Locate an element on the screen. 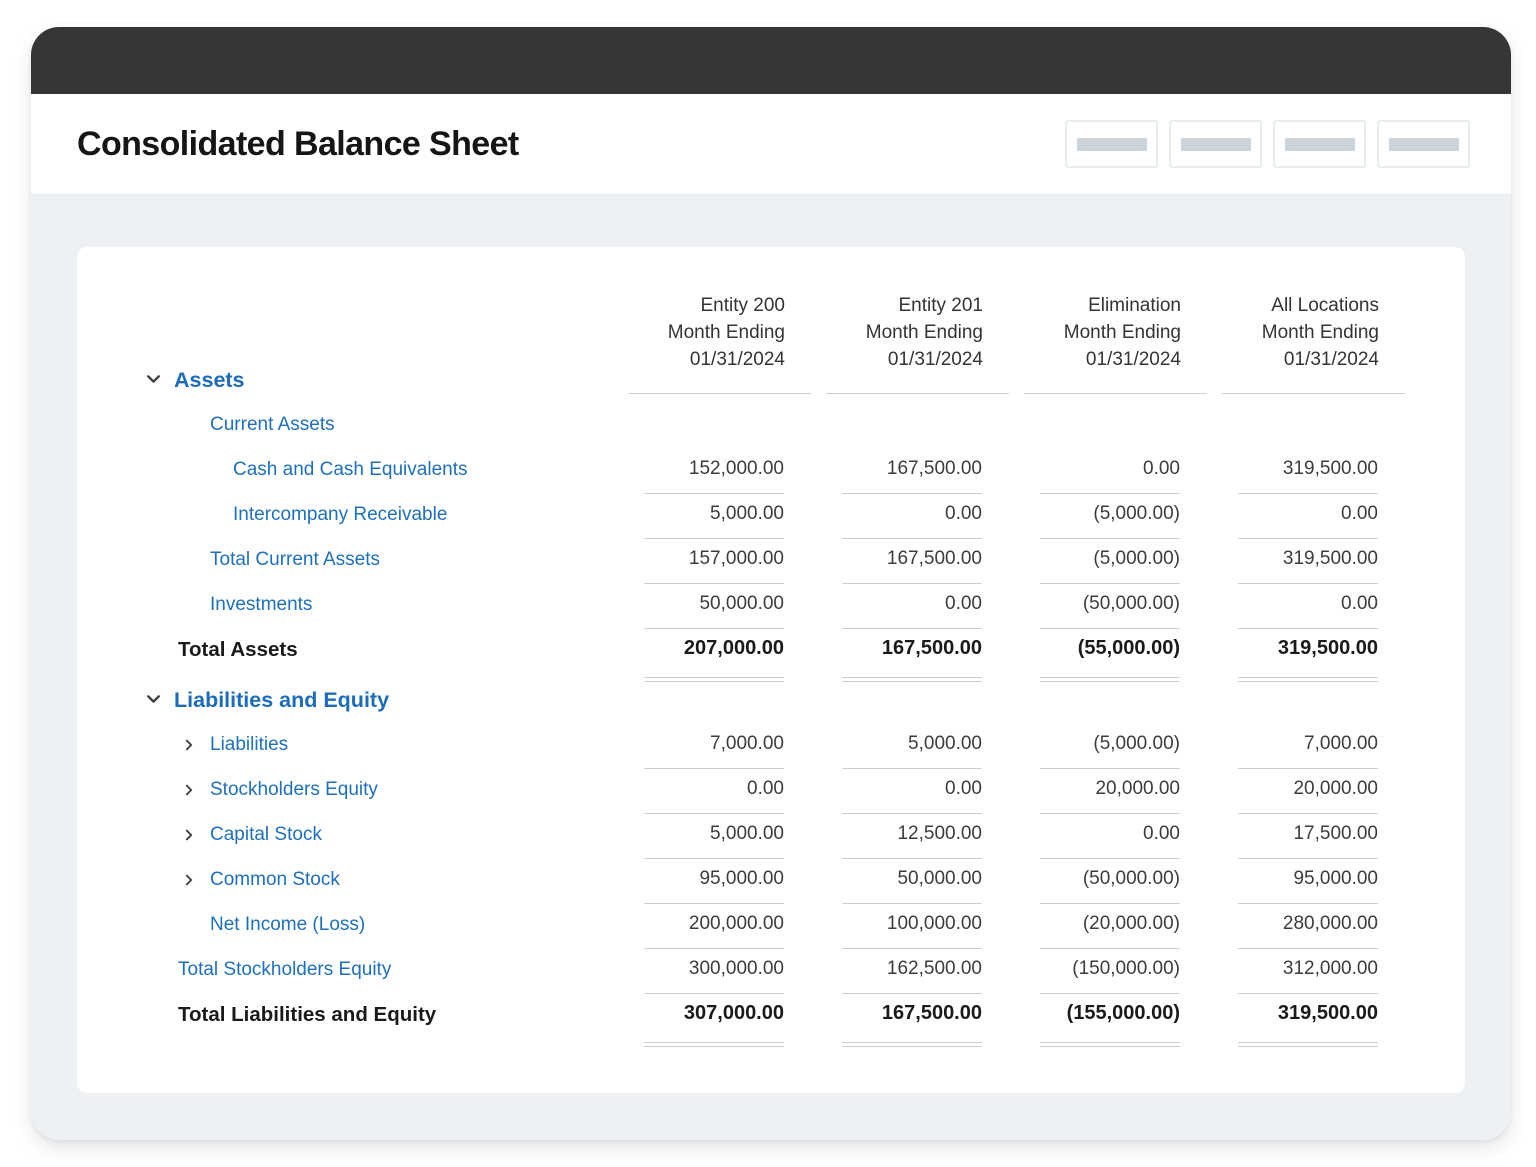  cell-total-stockholders-equity-col4: 312,000.00 is located at coordinates (1313, 977).